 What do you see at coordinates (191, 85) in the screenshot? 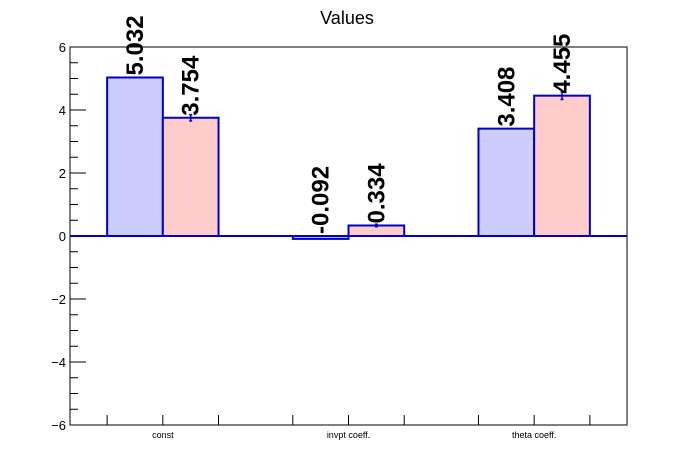
I see `bar-data-label: 3.754` at bounding box center [191, 85].